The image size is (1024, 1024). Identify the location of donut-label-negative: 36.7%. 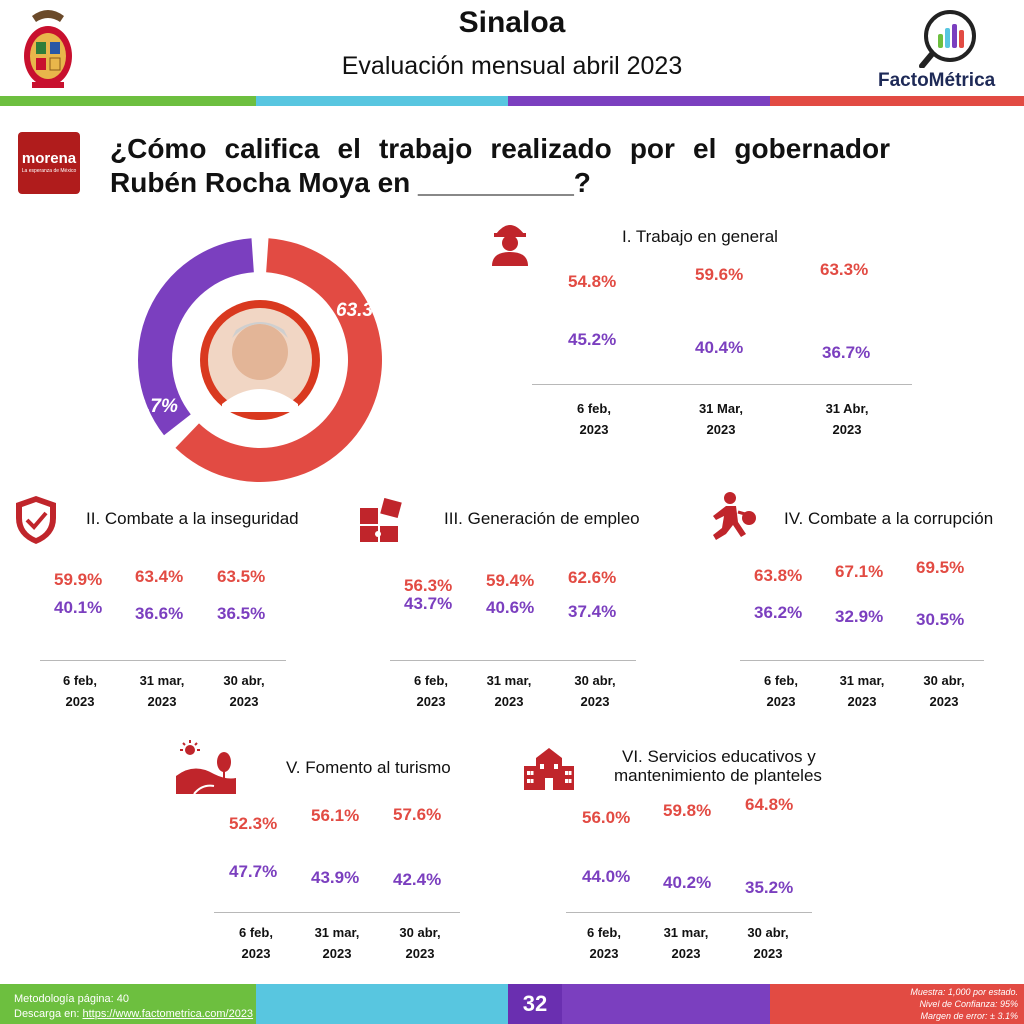
(151, 406).